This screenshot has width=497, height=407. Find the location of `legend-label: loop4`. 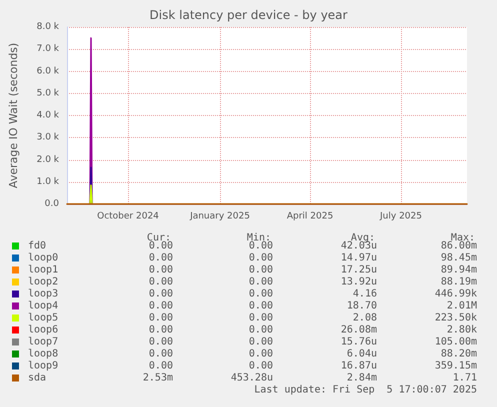

legend-label: loop4 is located at coordinates (43, 306).